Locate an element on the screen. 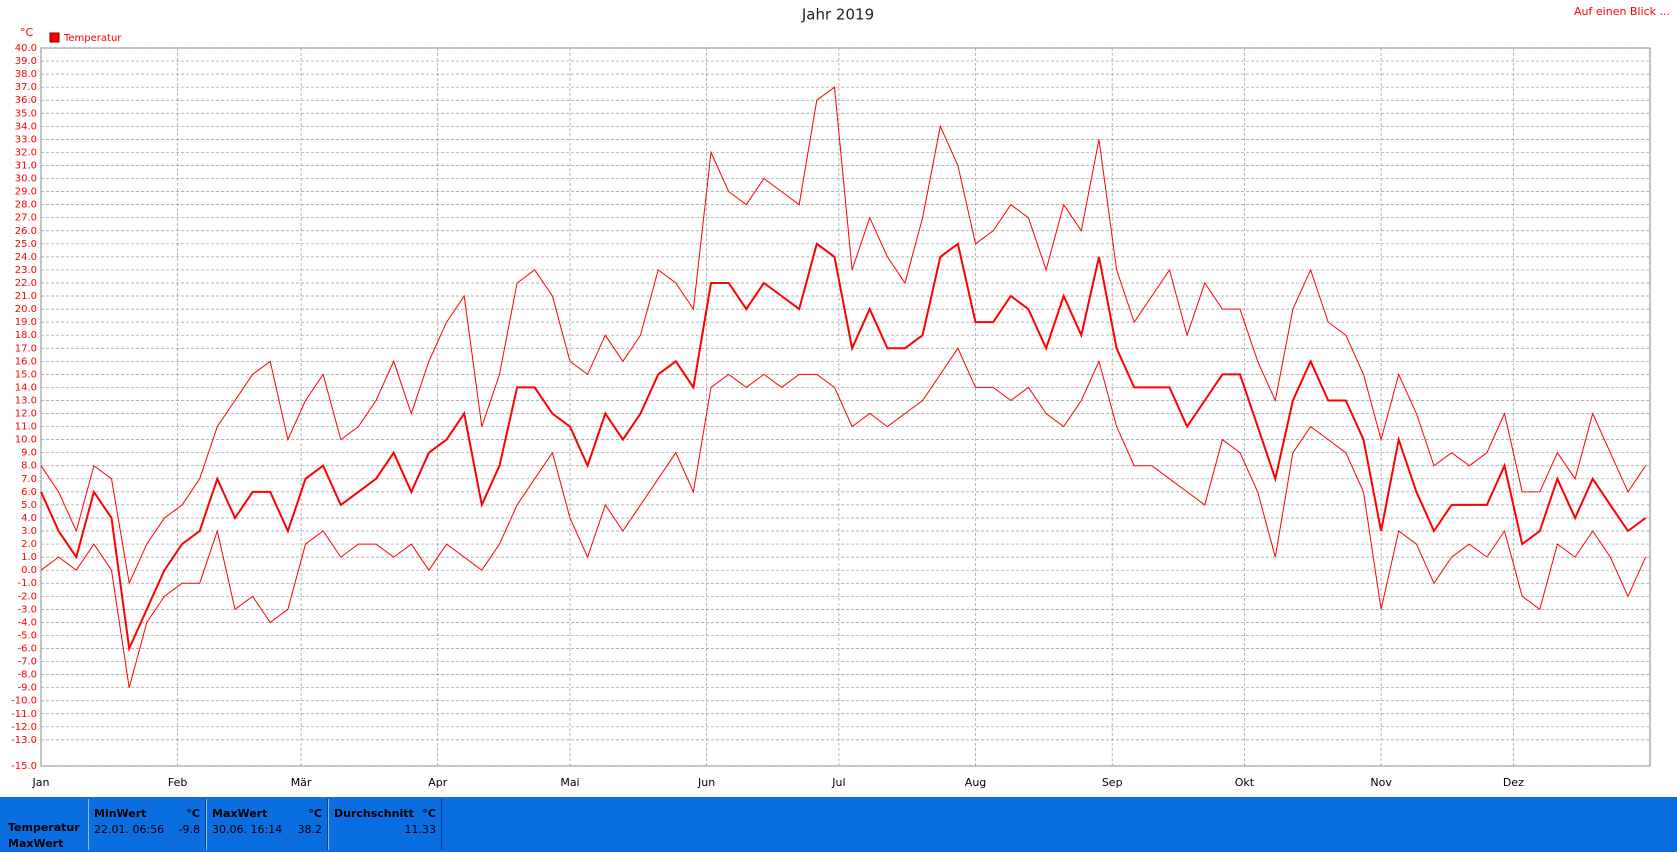  legend-label: Temperatur is located at coordinates (92, 38).